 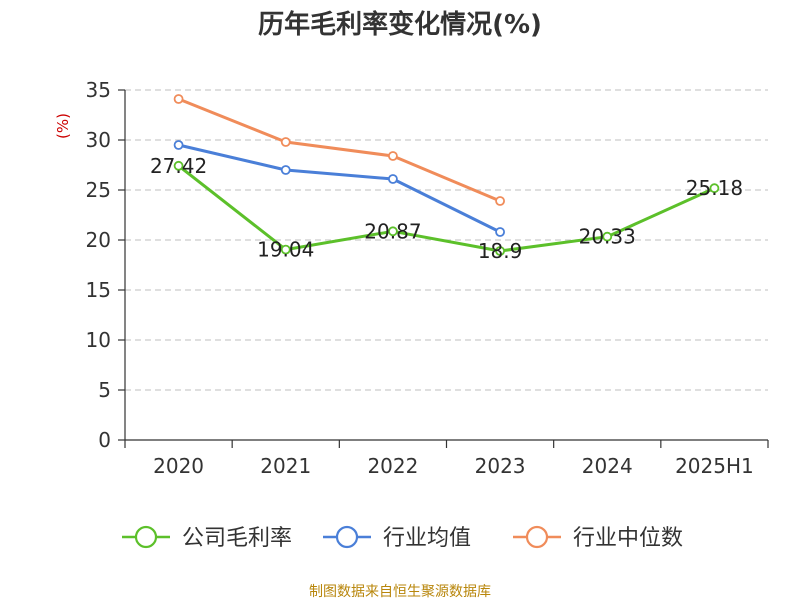 What do you see at coordinates (628, 538) in the screenshot?
I see `legend-label: 行业中位数` at bounding box center [628, 538].